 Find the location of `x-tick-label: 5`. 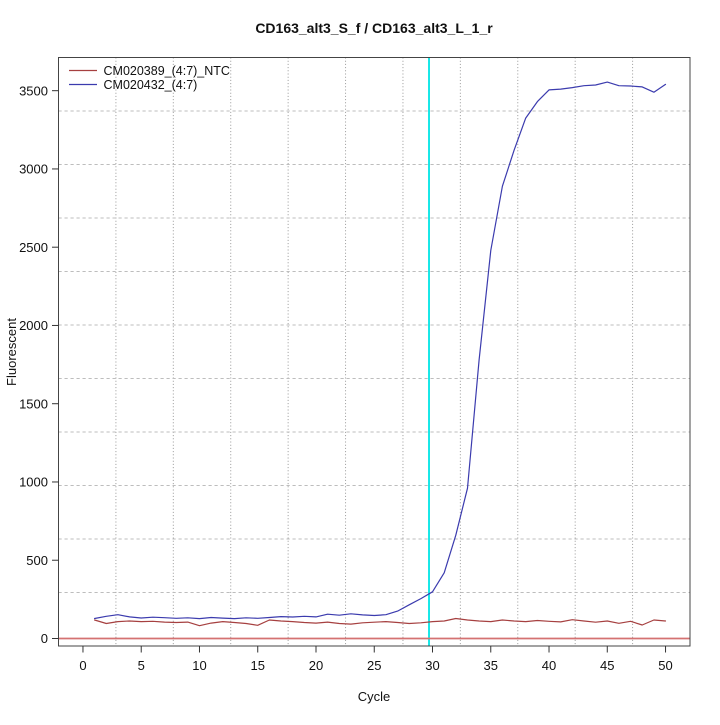

x-tick-label: 5 is located at coordinates (141, 665).